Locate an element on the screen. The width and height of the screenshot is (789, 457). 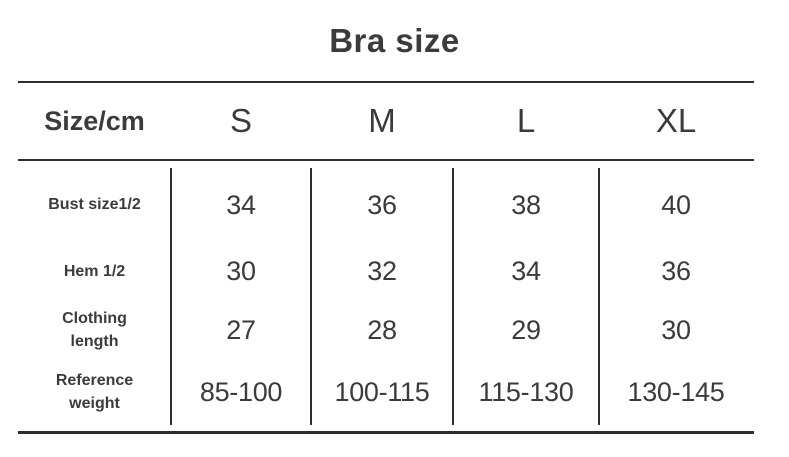
size-header-m: M is located at coordinates (382, 120).